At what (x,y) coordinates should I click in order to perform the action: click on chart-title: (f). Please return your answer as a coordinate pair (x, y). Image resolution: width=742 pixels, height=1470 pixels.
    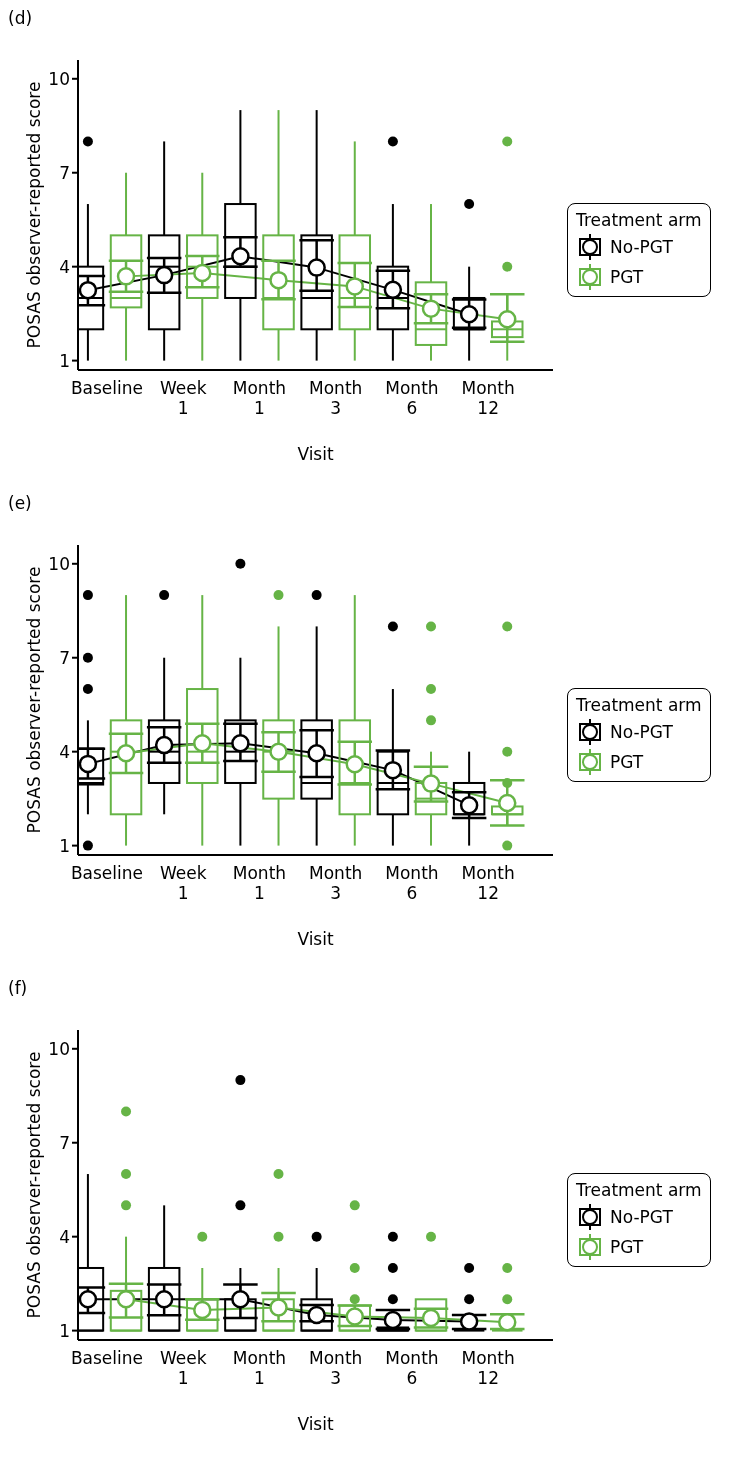
    Looking at the image, I should click on (18, 989).